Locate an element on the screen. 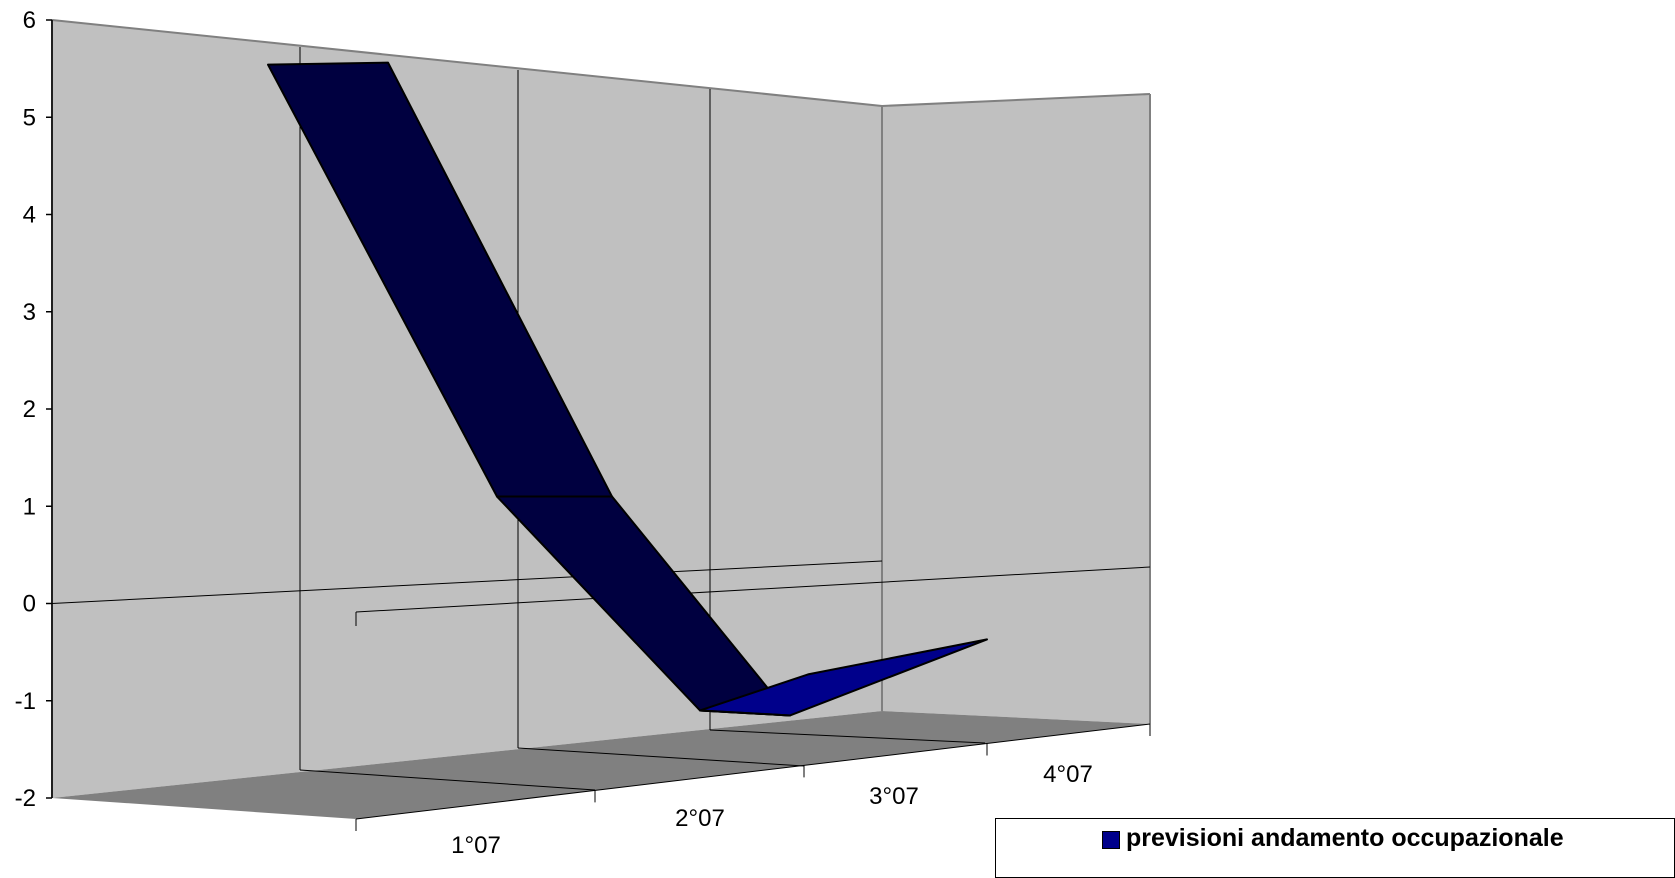 Image resolution: width=1675 pixels, height=878 pixels. y-axis: 6 5 4 3 2 1 0 -1 -2 is located at coordinates (33, 409).